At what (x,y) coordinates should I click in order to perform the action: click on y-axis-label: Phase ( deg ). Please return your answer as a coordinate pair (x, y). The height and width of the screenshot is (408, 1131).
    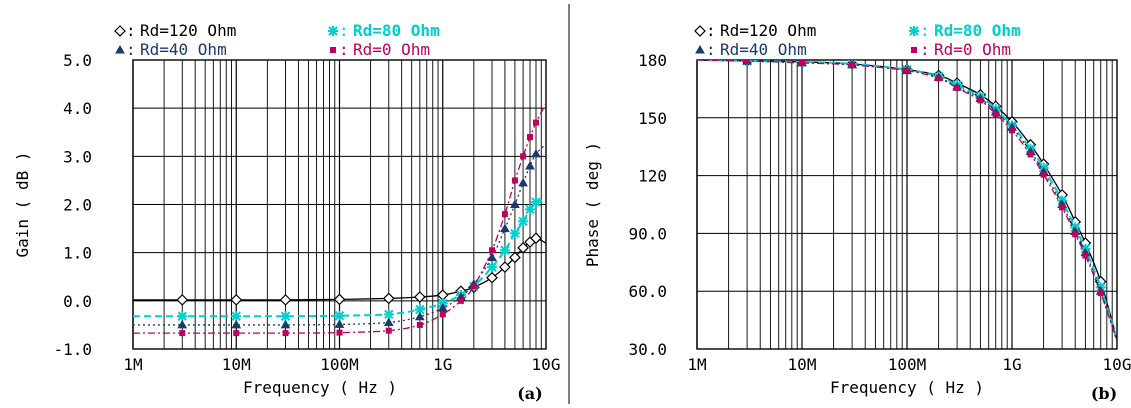
    Looking at the image, I should click on (592, 204).